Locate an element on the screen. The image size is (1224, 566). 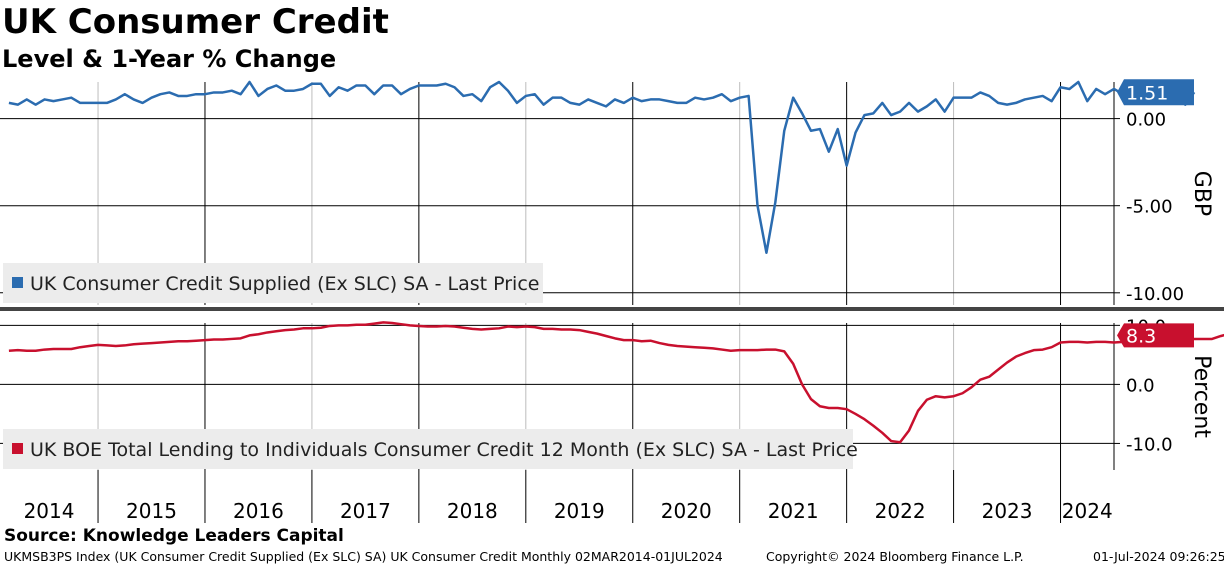
x-tick-label: 2016 is located at coordinates (258, 511).